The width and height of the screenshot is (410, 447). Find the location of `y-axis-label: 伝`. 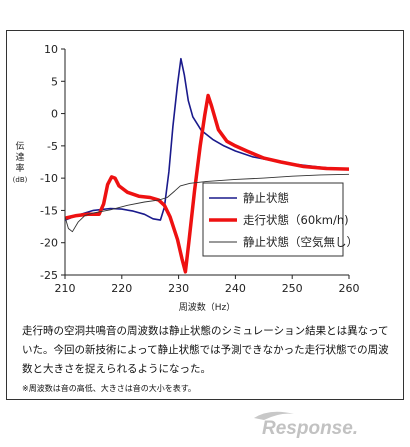

y-axis-label: 伝 is located at coordinates (19, 146).